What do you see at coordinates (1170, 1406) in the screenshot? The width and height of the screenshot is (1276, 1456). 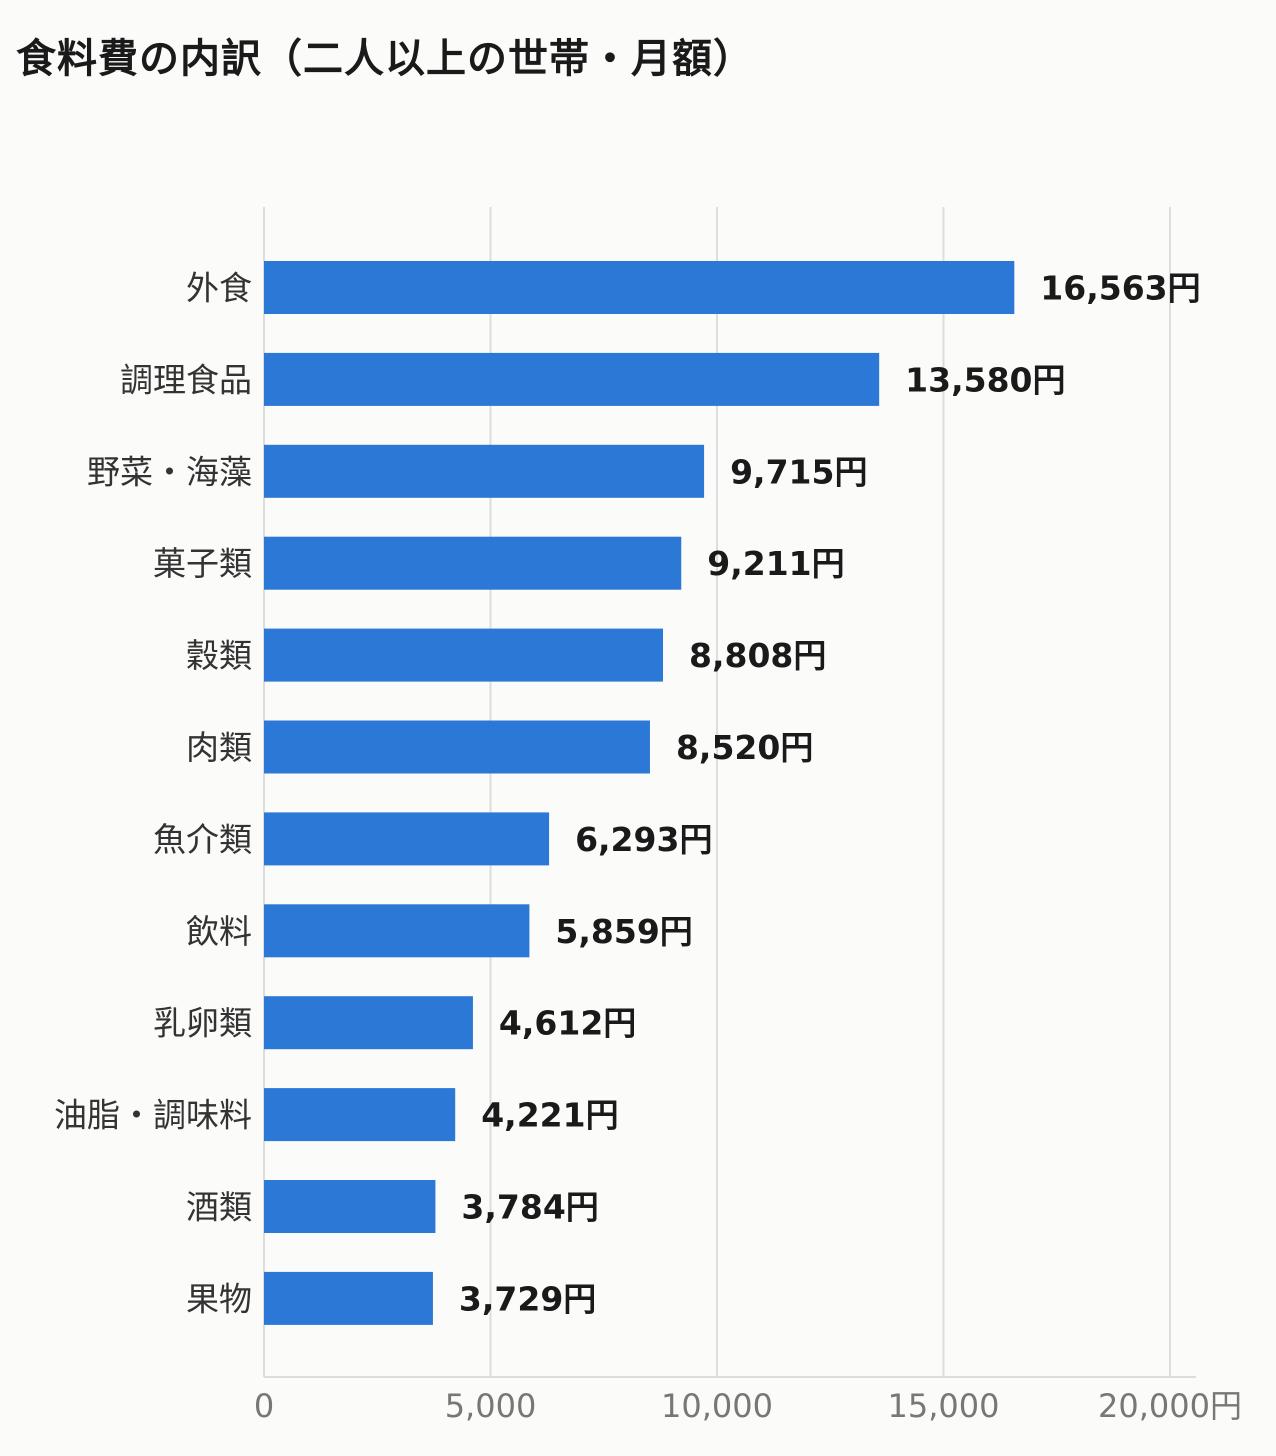 I see `x-tick-label: 20,000円` at bounding box center [1170, 1406].